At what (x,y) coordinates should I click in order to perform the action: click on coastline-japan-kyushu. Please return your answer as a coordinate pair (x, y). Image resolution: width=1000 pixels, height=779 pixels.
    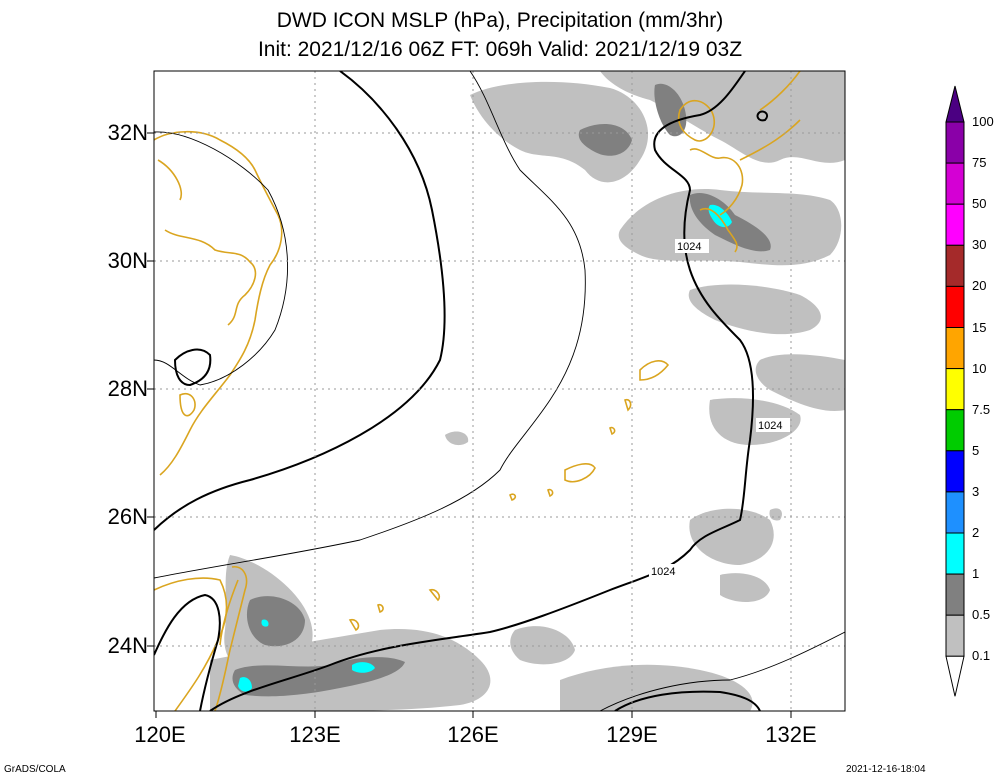
    Looking at the image, I should click on (696, 121).